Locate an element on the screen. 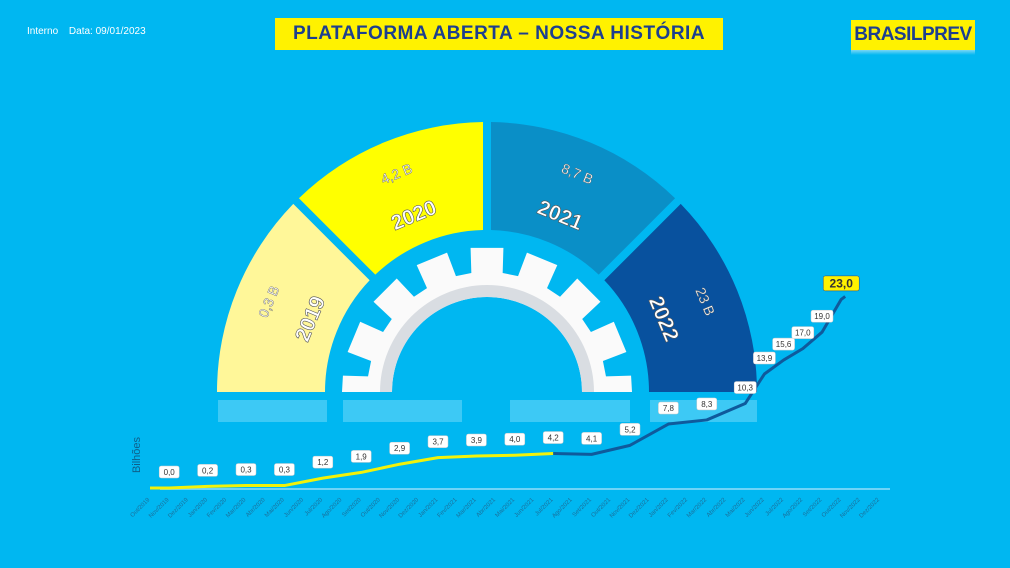  data-label: 17,0 is located at coordinates (803, 332).